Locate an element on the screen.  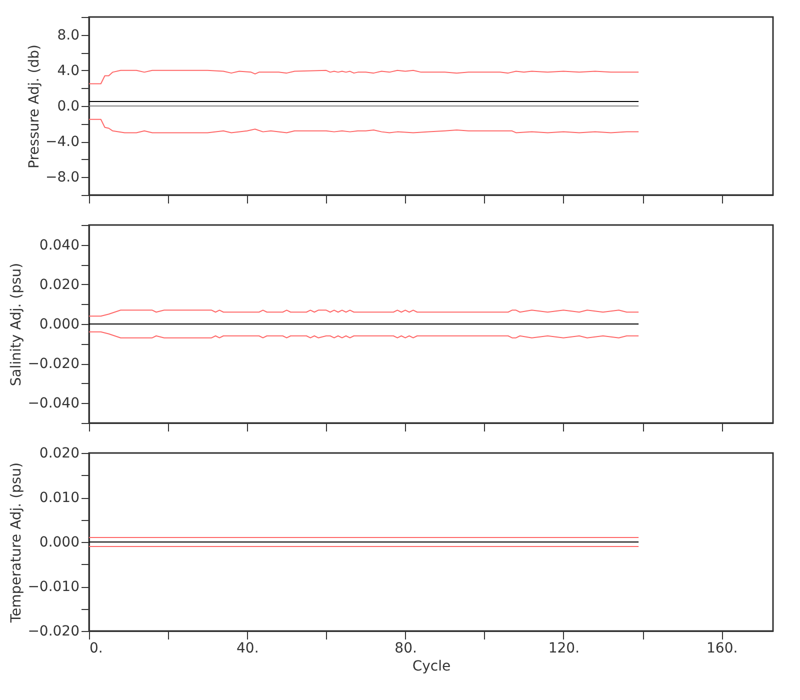
y-tick-label: 4.0 is located at coordinates (68, 70).